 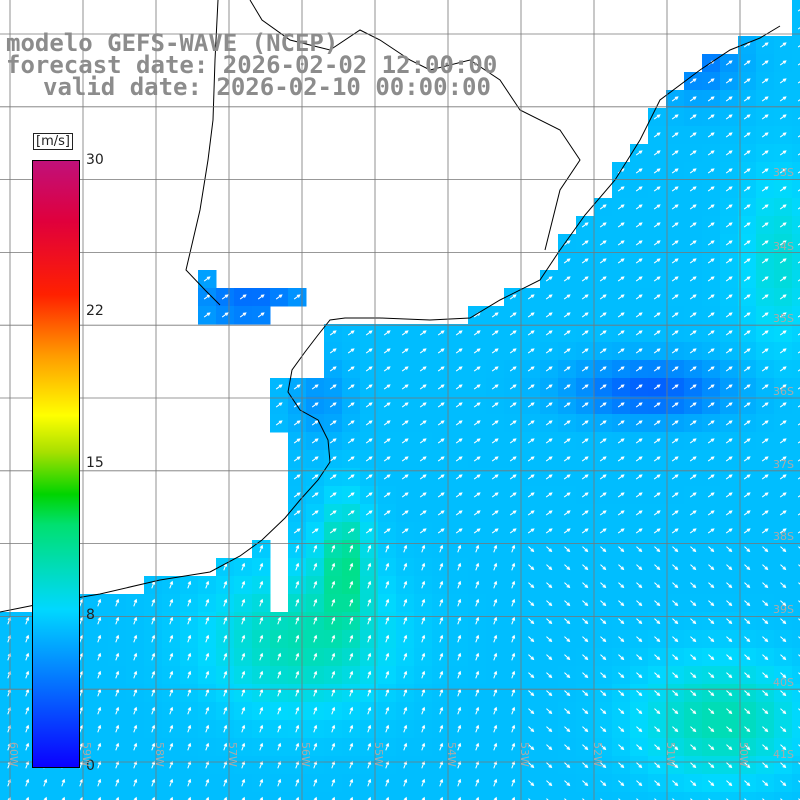 What do you see at coordinates (86, 754) in the screenshot?
I see `lon-label: 59W` at bounding box center [86, 754].